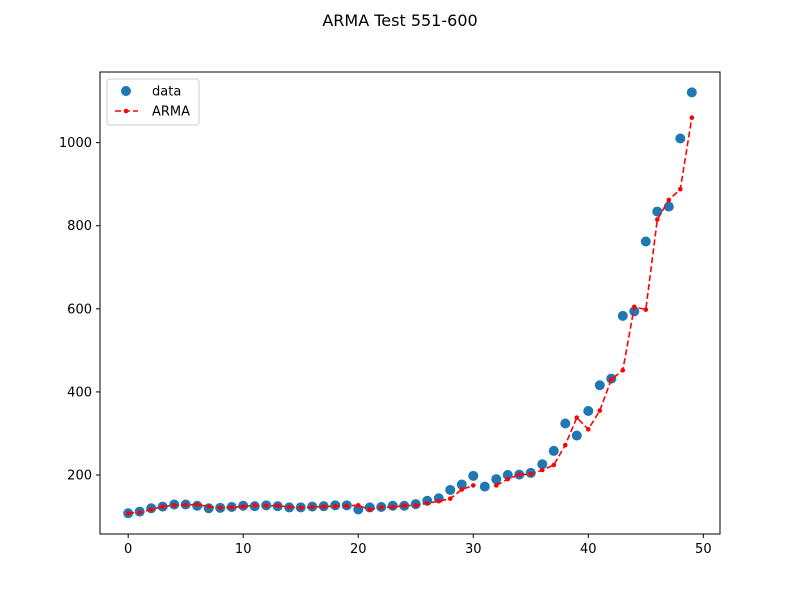  What do you see at coordinates (588, 549) in the screenshot?
I see `x-tick-label: 40` at bounding box center [588, 549].